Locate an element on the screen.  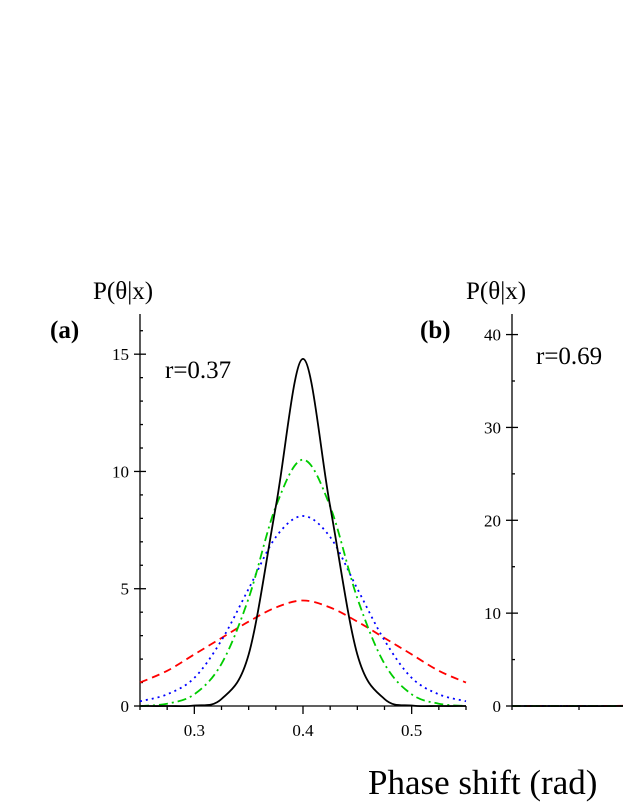
panel-b-annotation: r=0.69 is located at coordinates (569, 356).